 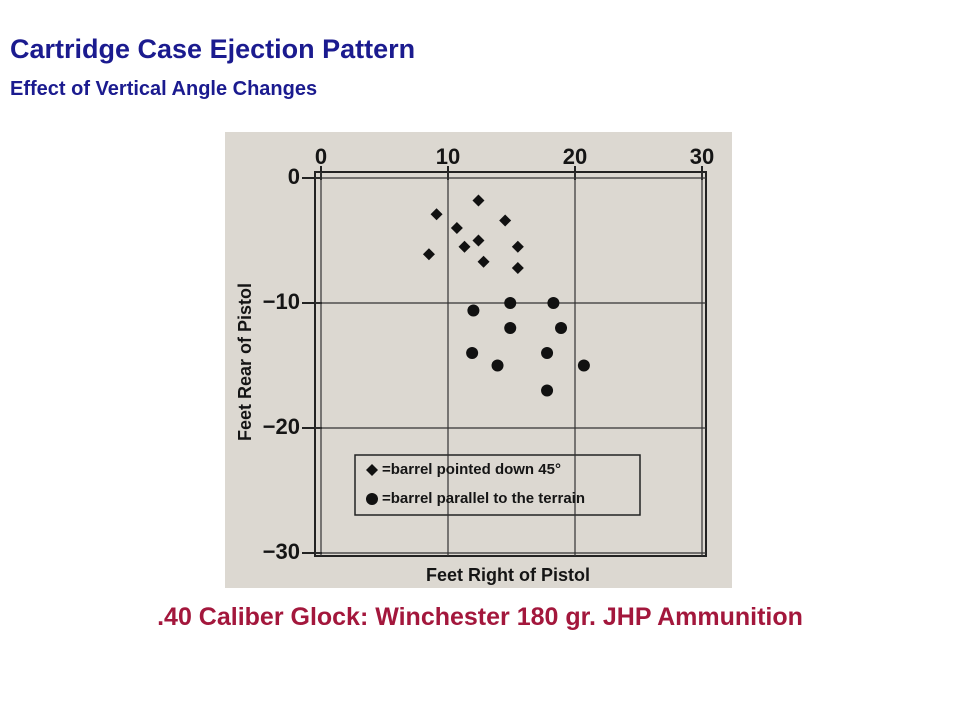 I want to click on y-tick-label: −10, so click(x=281, y=301).